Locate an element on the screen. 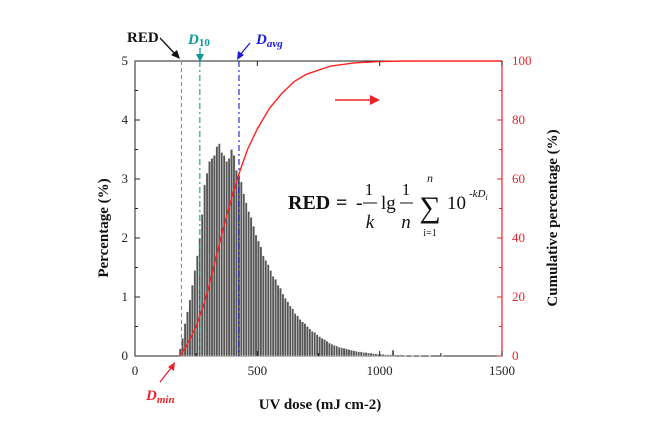 The image size is (650, 427). formula-sigma: ∑ is located at coordinates (429, 207).